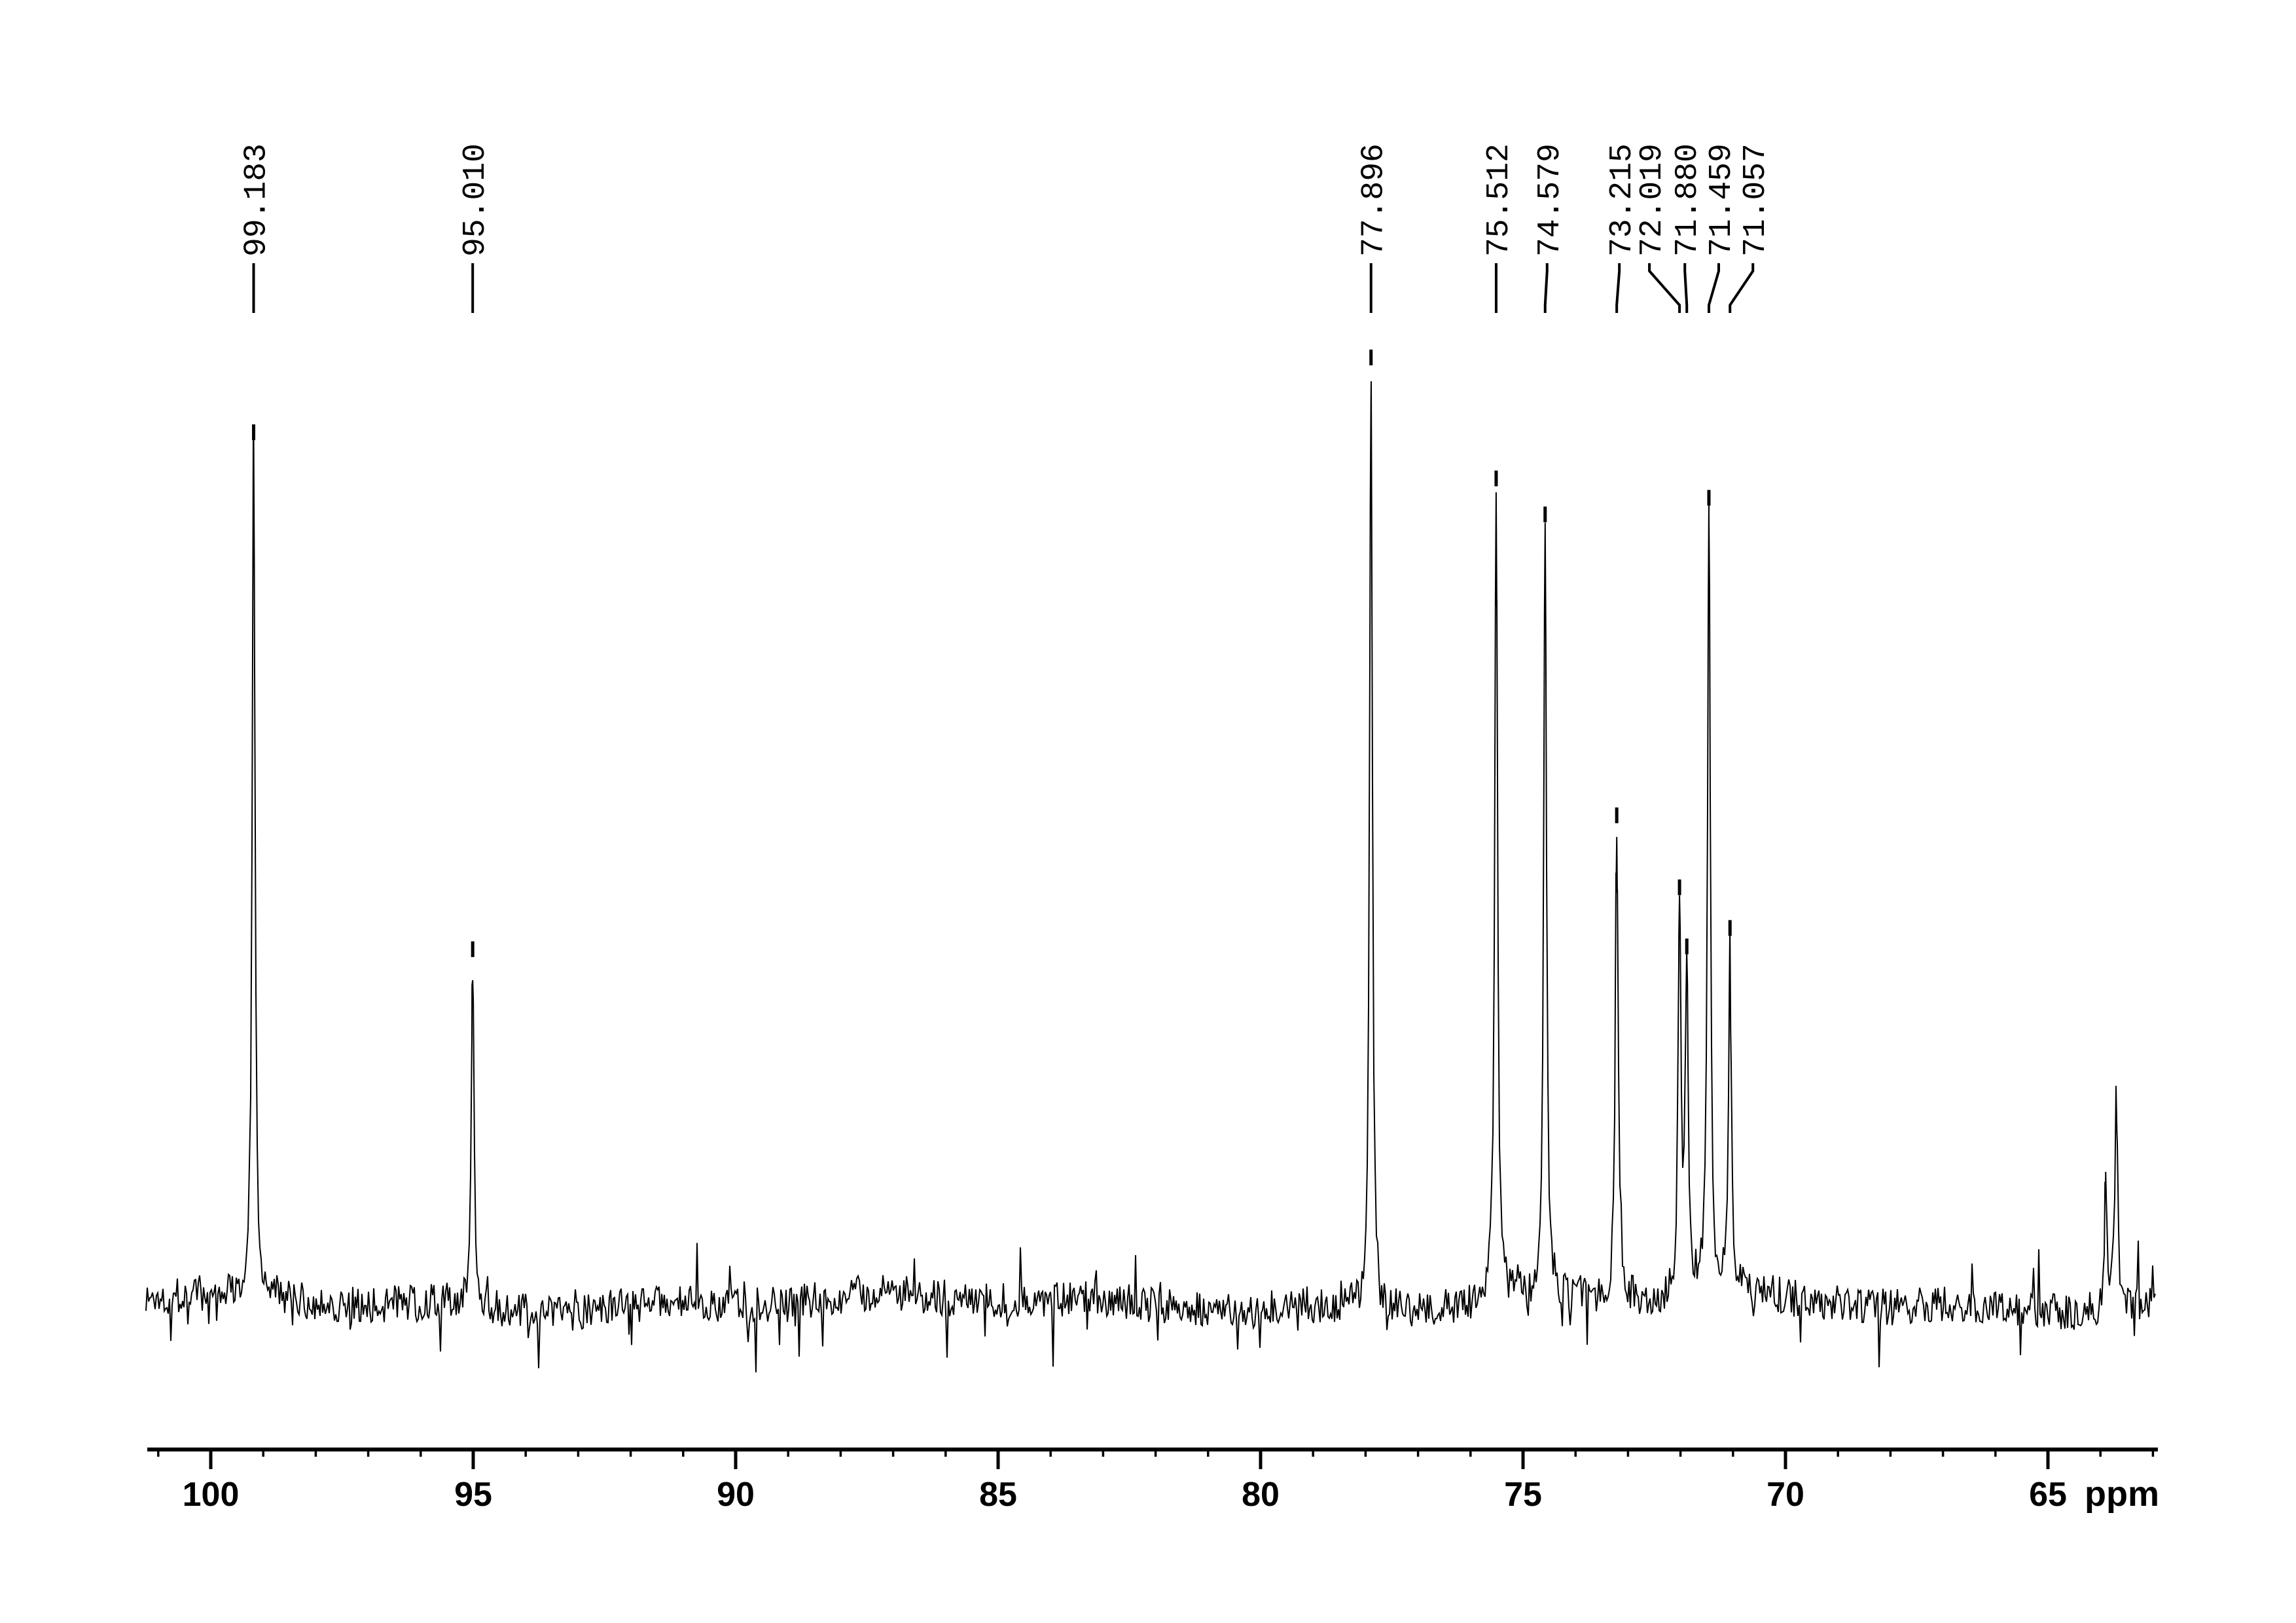  Describe the element at coordinates (736, 1495) in the screenshot. I see `x-axis-tick-label: 90` at that location.